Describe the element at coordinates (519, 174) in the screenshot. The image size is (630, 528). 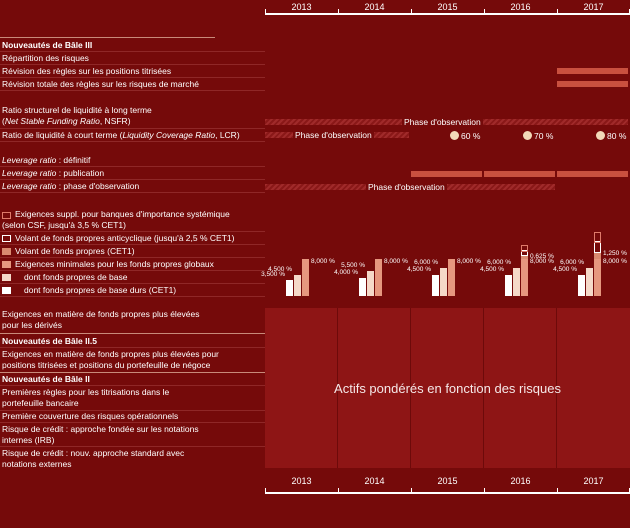
I see `timeline-bar-publication-2016` at that location.